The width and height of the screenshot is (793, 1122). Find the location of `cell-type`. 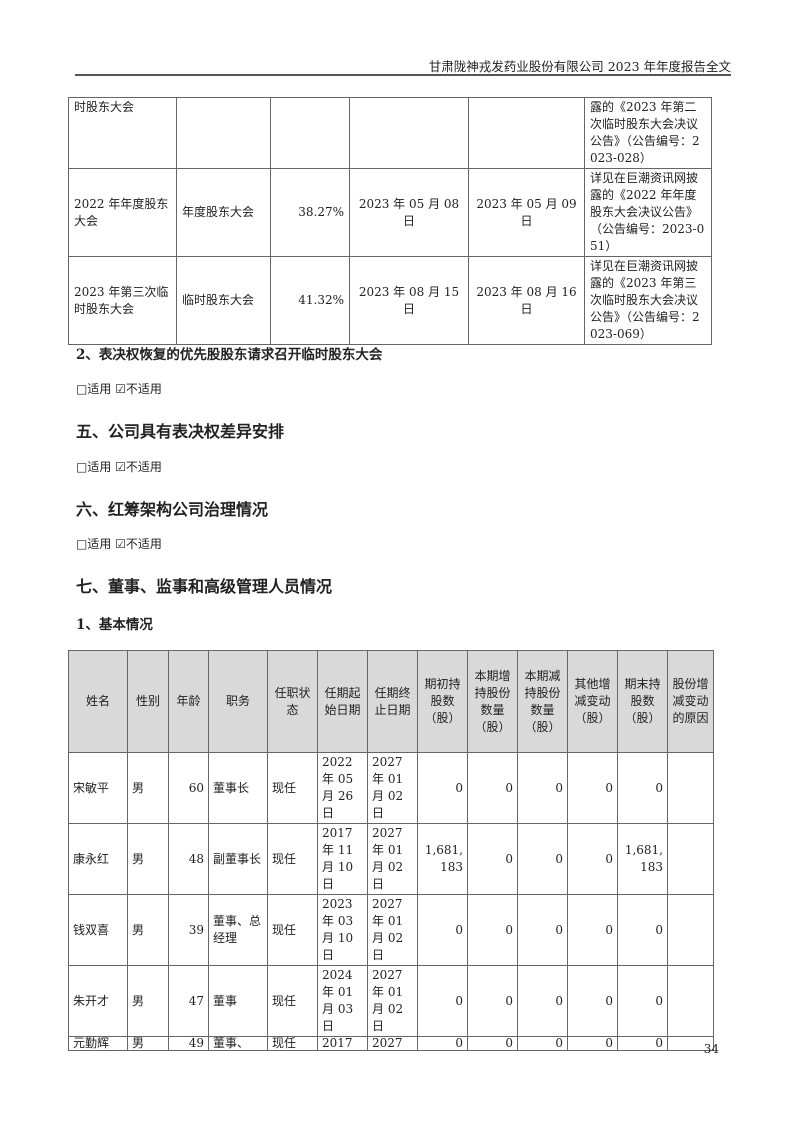

cell-type is located at coordinates (223, 133).